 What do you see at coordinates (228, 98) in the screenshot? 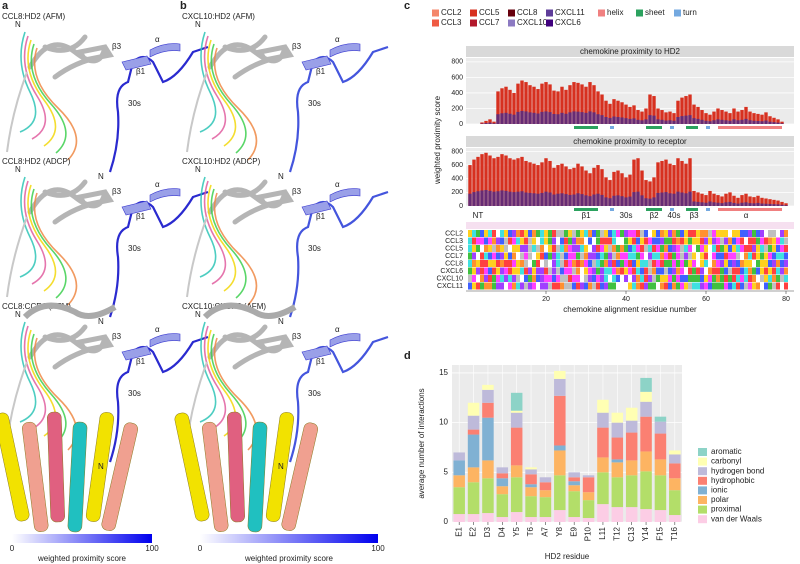
I see `partner-chain` at bounding box center [228, 98].